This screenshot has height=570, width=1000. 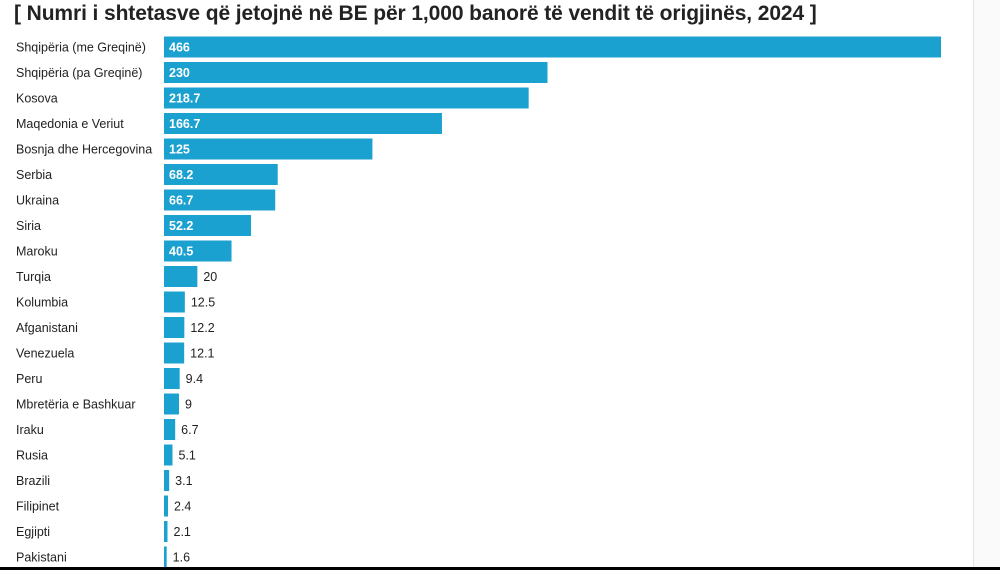 What do you see at coordinates (973, 285) in the screenshot?
I see `right-border` at bounding box center [973, 285].